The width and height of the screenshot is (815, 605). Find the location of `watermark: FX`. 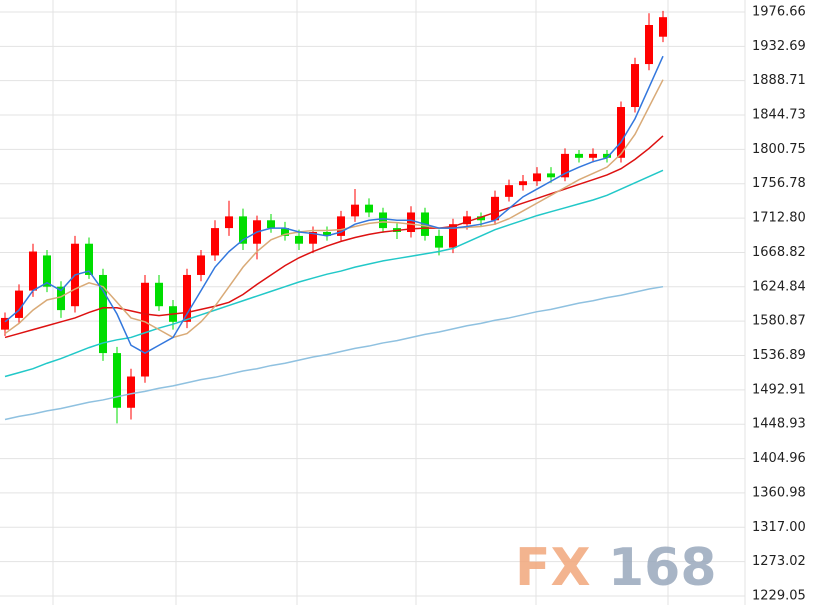

watermark: FX is located at coordinates (553, 568).